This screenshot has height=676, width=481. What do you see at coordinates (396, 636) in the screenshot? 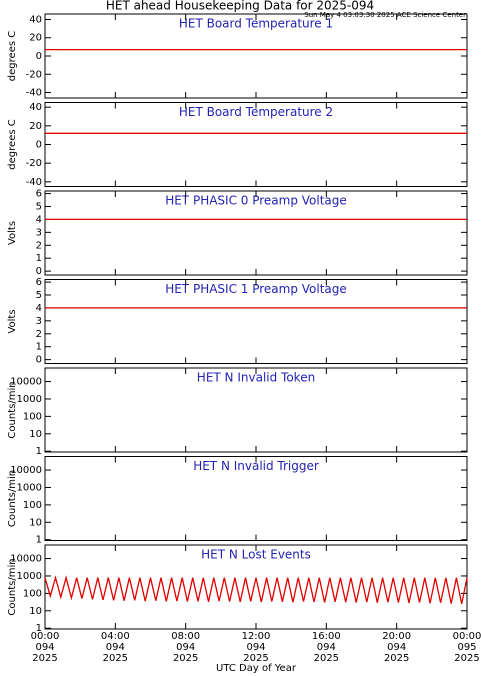
I see `x-tick-label: 20:00` at bounding box center [396, 636].